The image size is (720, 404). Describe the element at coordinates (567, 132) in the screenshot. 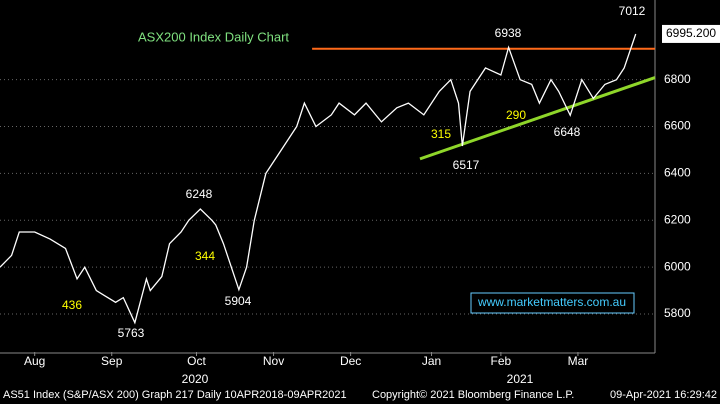

I see `annotation: 6648` at that location.